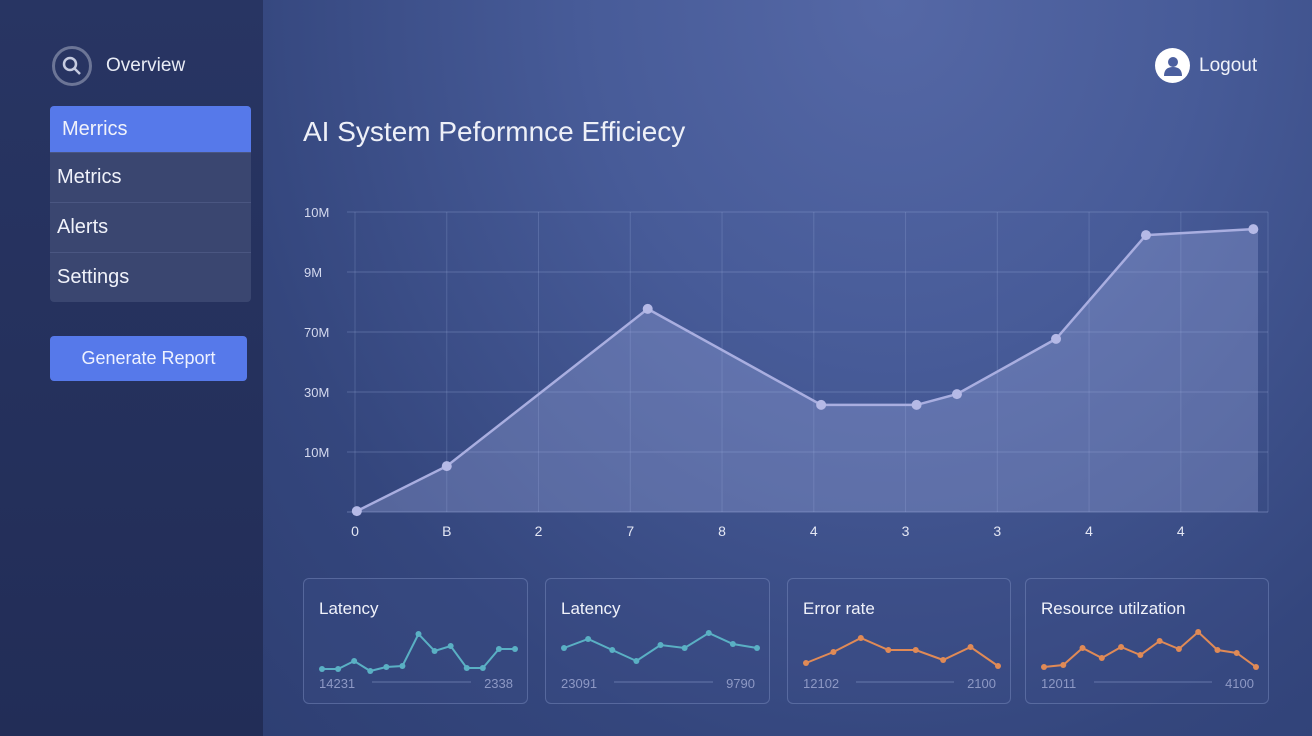 The height and width of the screenshot is (736, 1312). Describe the element at coordinates (839, 608) in the screenshot. I see `card-title: Error rate` at that location.